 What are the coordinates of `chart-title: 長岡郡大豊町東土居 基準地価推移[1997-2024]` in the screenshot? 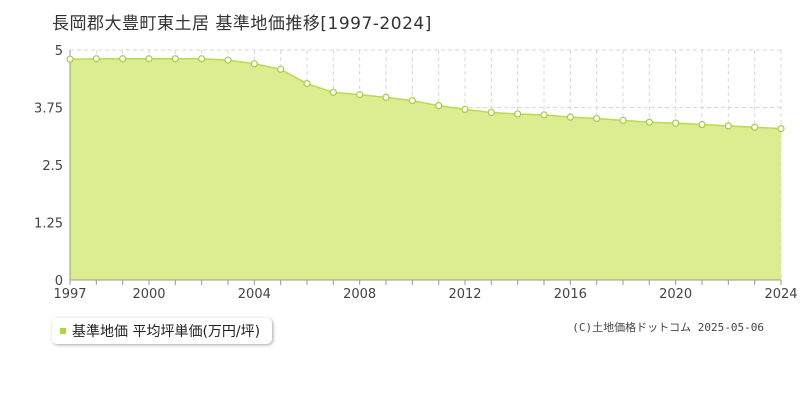 It's located at (242, 24).